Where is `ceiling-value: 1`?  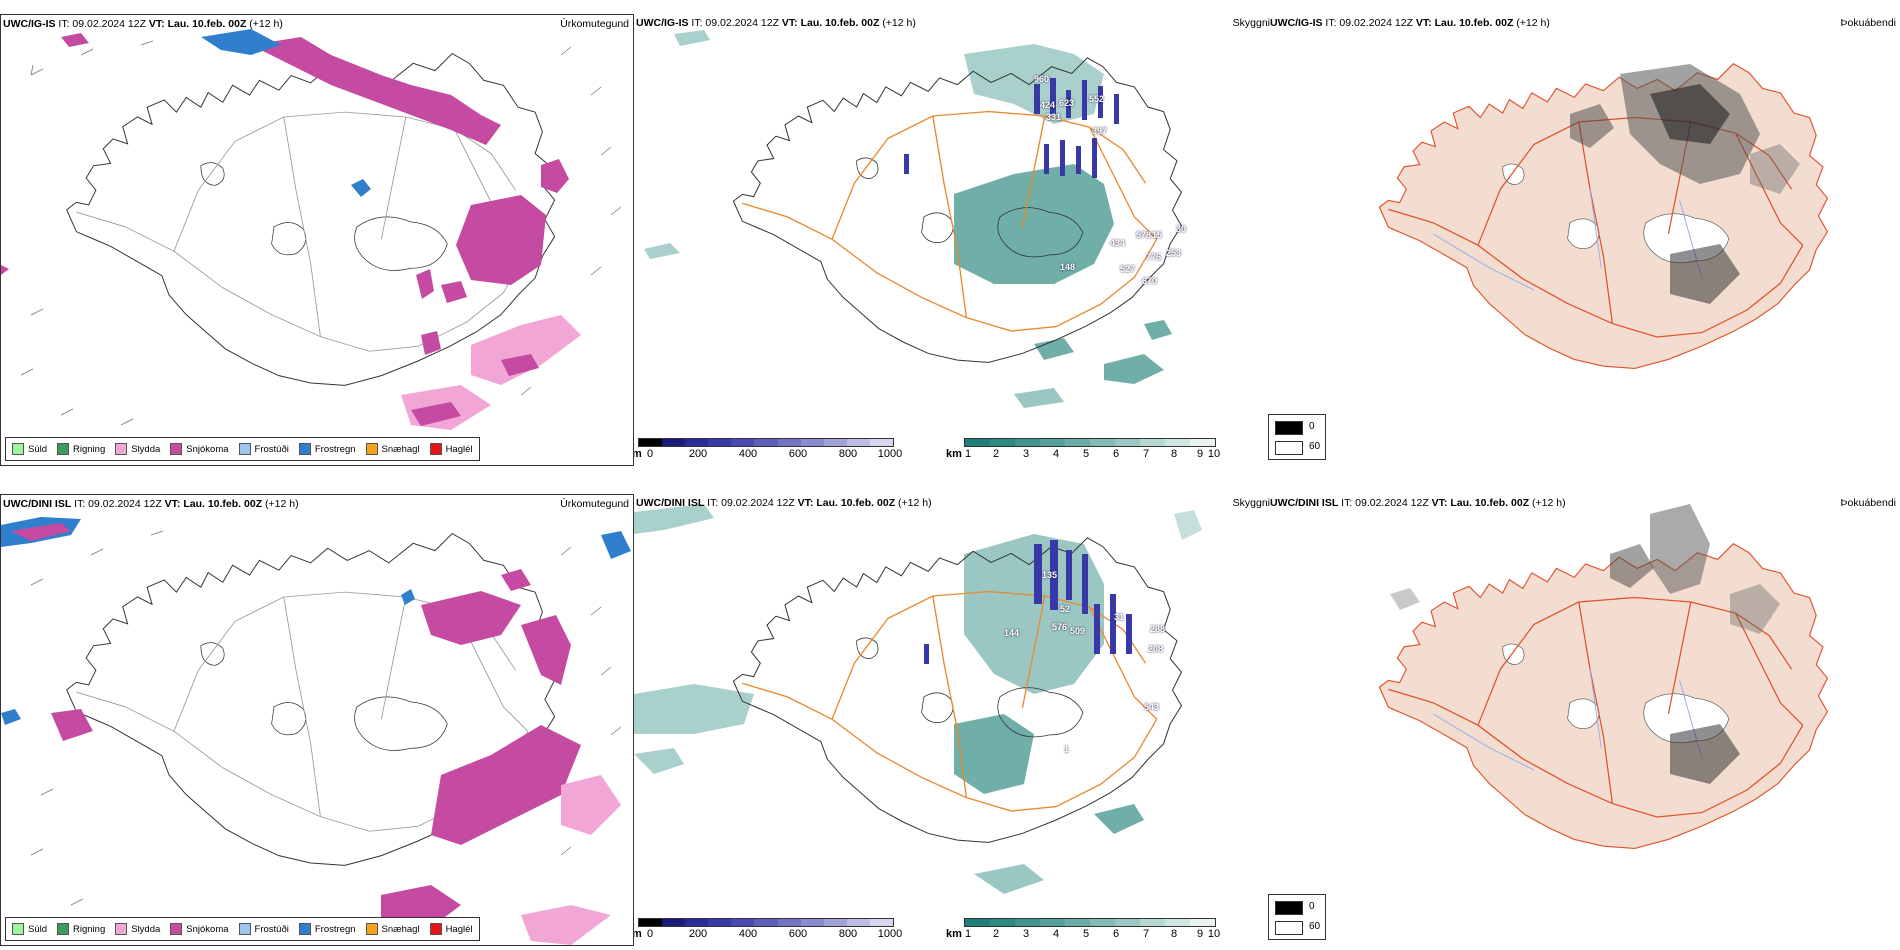
ceiling-value: 1 is located at coordinates (1067, 749).